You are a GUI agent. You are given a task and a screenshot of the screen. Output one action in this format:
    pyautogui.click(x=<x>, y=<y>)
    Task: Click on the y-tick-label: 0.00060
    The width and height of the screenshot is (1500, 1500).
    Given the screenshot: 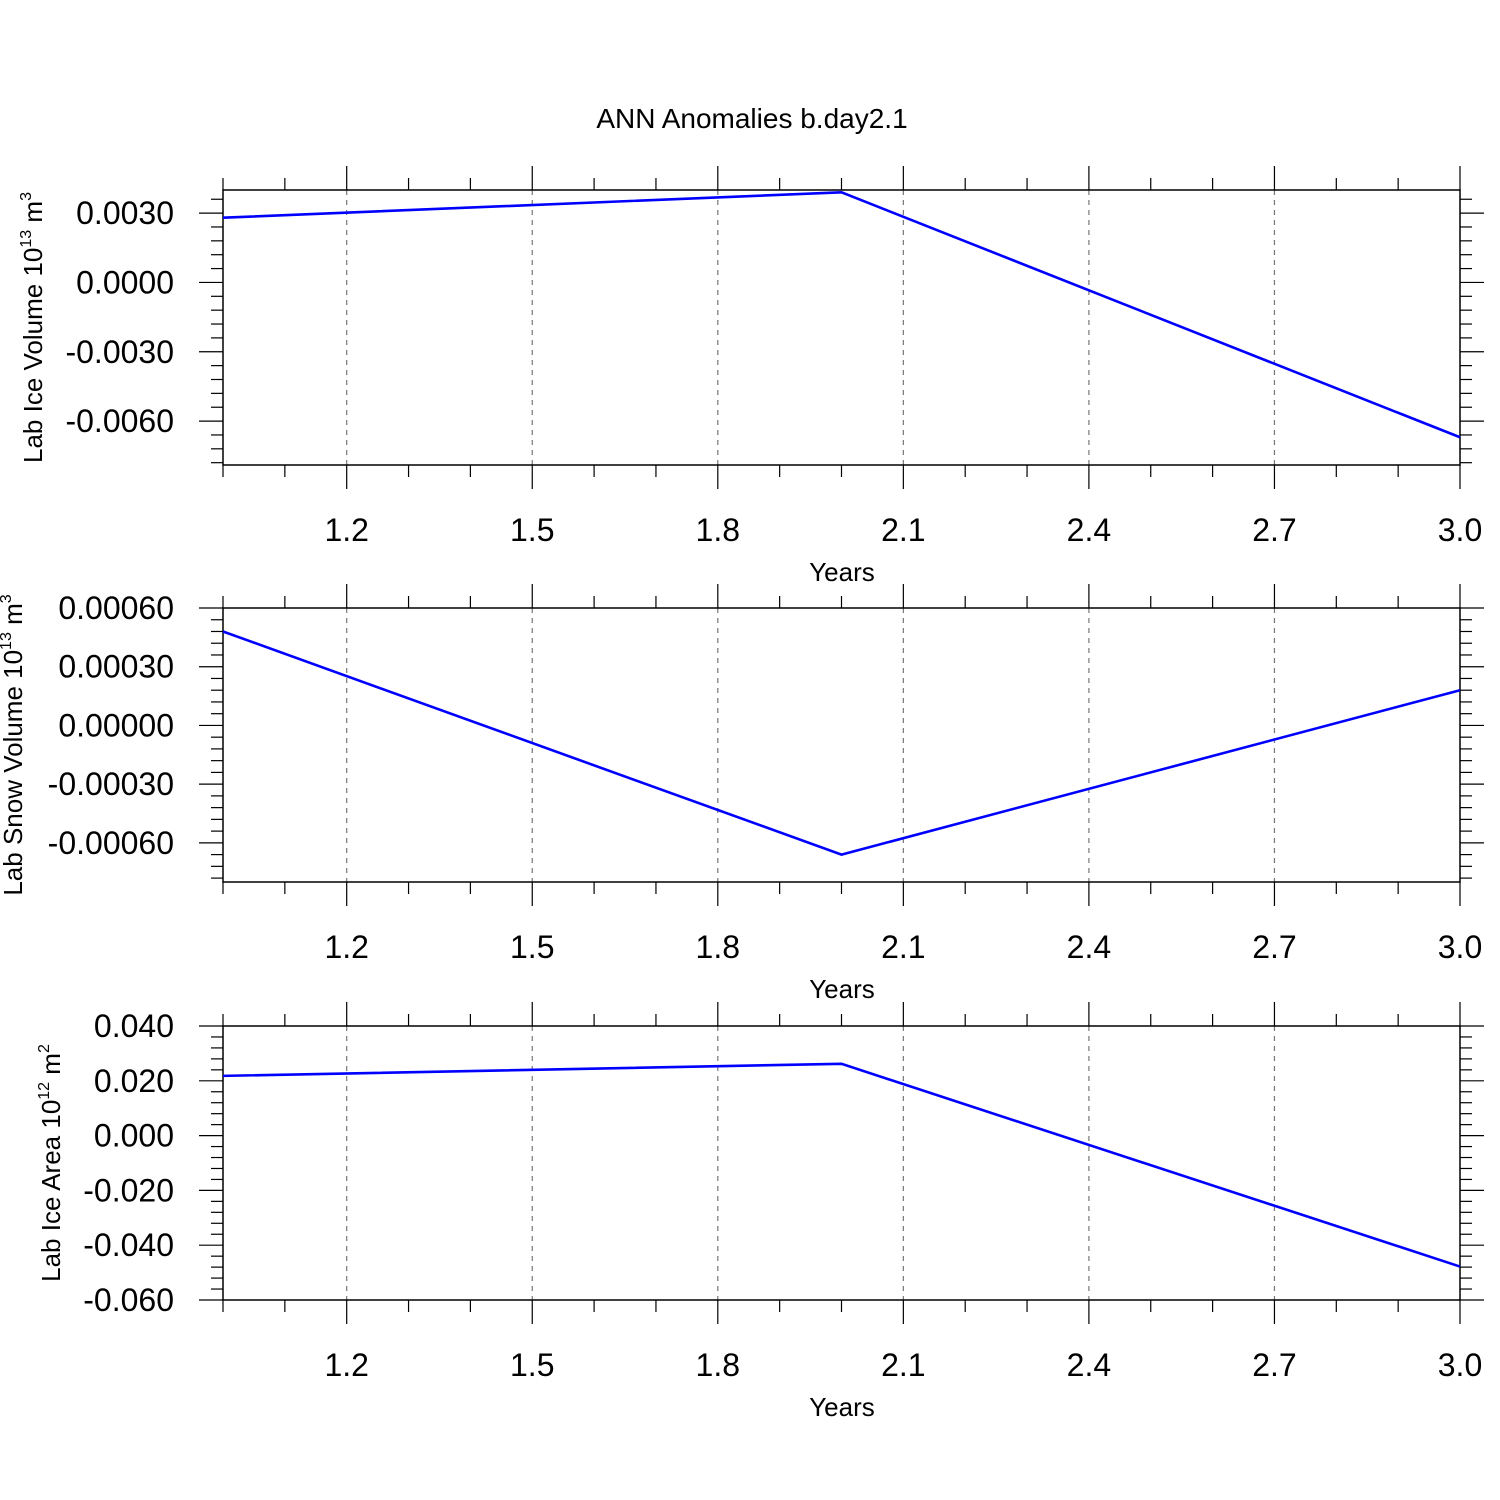 What is the action you would take?
    pyautogui.click(x=116, y=608)
    